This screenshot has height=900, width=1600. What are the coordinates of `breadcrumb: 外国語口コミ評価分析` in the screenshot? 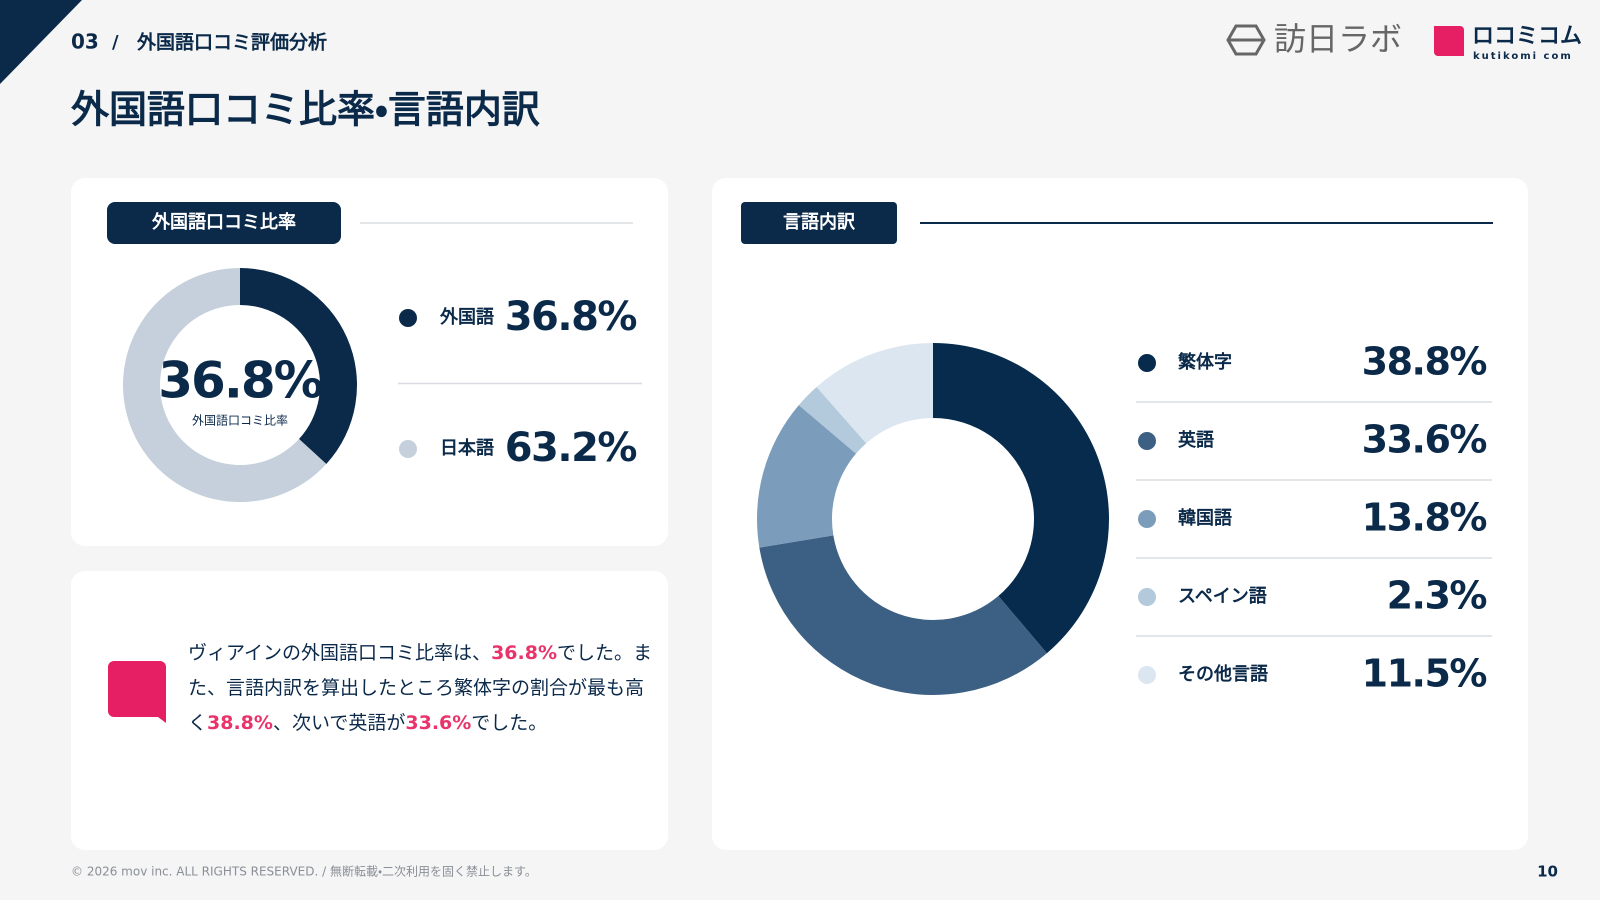 It's located at (231, 42).